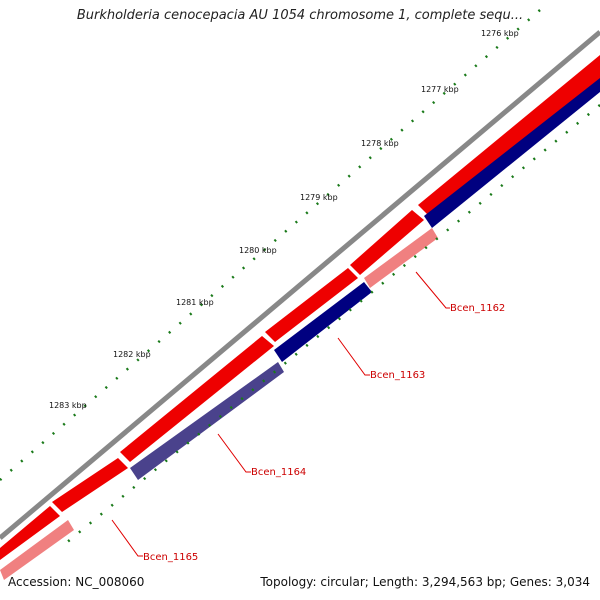  Describe the element at coordinates (195, 302) in the screenshot. I see `tick-label: 1281 kbp` at that location.